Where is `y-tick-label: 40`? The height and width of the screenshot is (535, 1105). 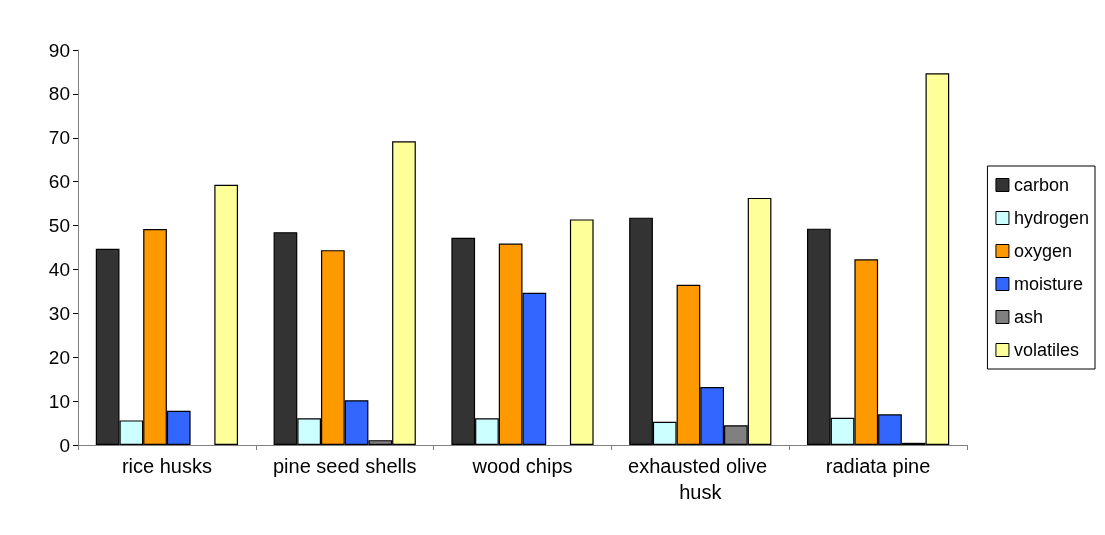
y-tick-label: 40 is located at coordinates (59, 269).